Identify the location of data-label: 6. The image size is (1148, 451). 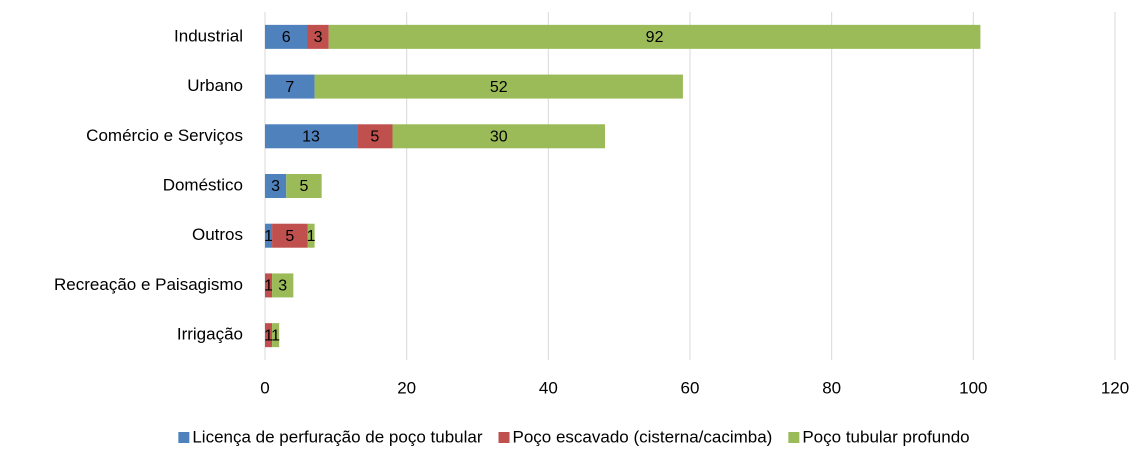
(286, 37).